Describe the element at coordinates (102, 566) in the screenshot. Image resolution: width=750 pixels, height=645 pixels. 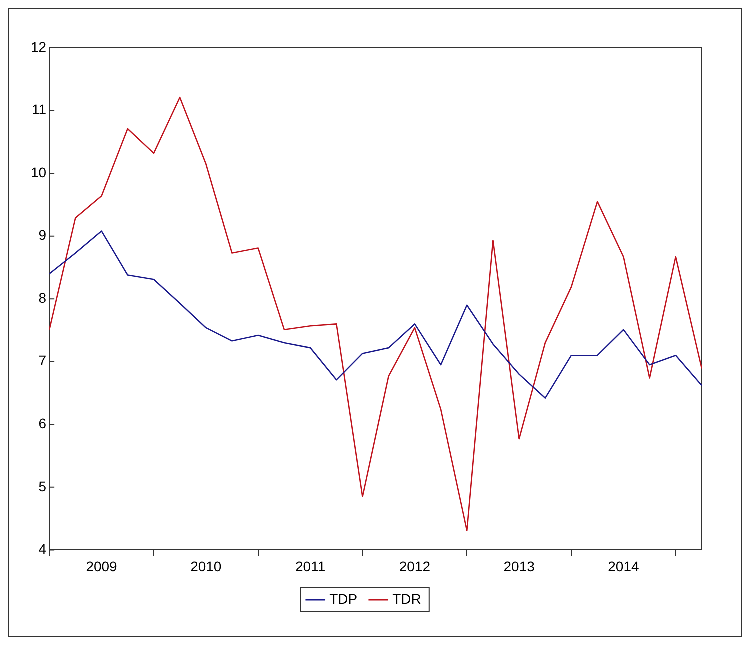
I see `x-tick-label: 2009` at that location.